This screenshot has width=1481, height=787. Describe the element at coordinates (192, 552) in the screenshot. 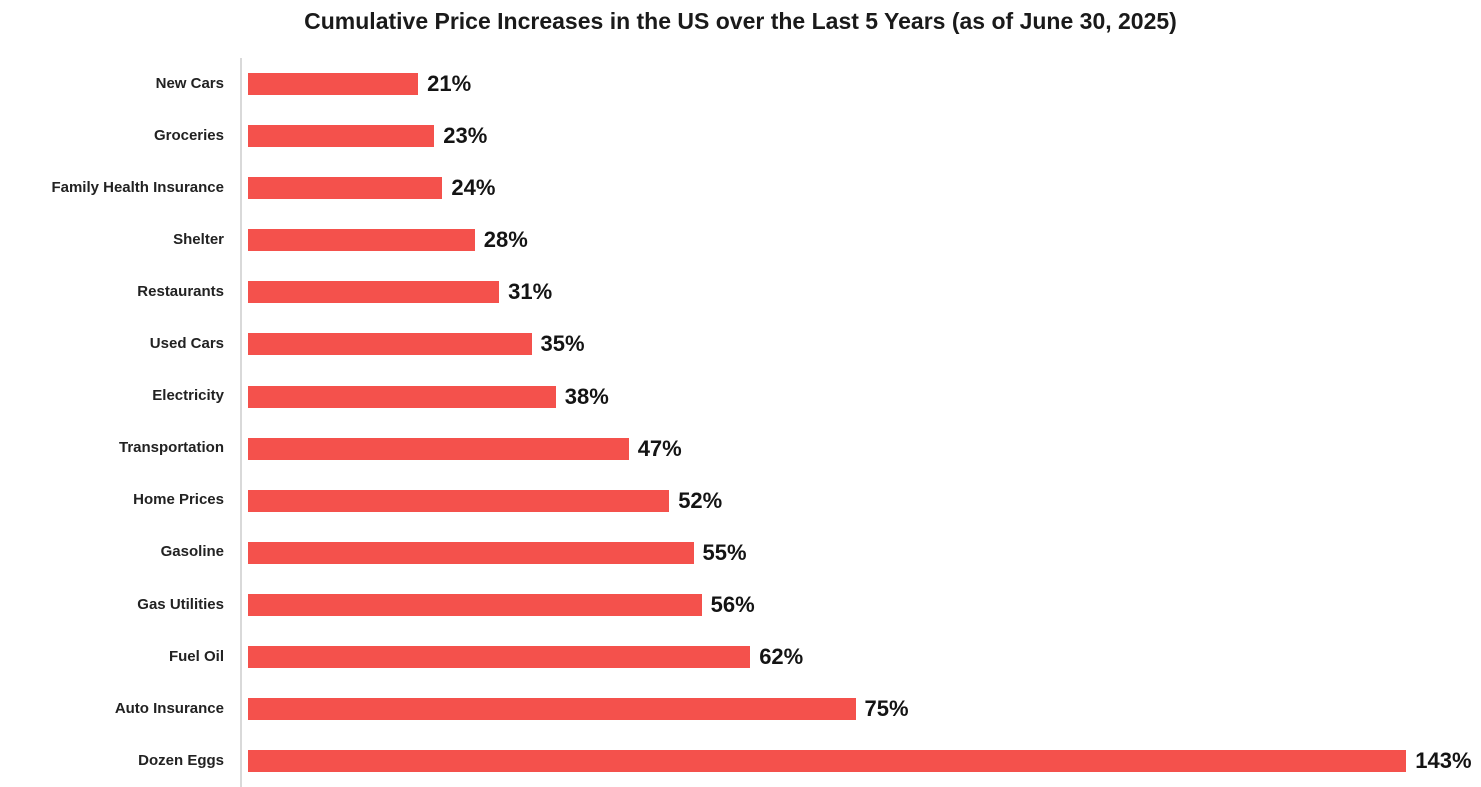

I see `category-label: Gasoline` at that location.